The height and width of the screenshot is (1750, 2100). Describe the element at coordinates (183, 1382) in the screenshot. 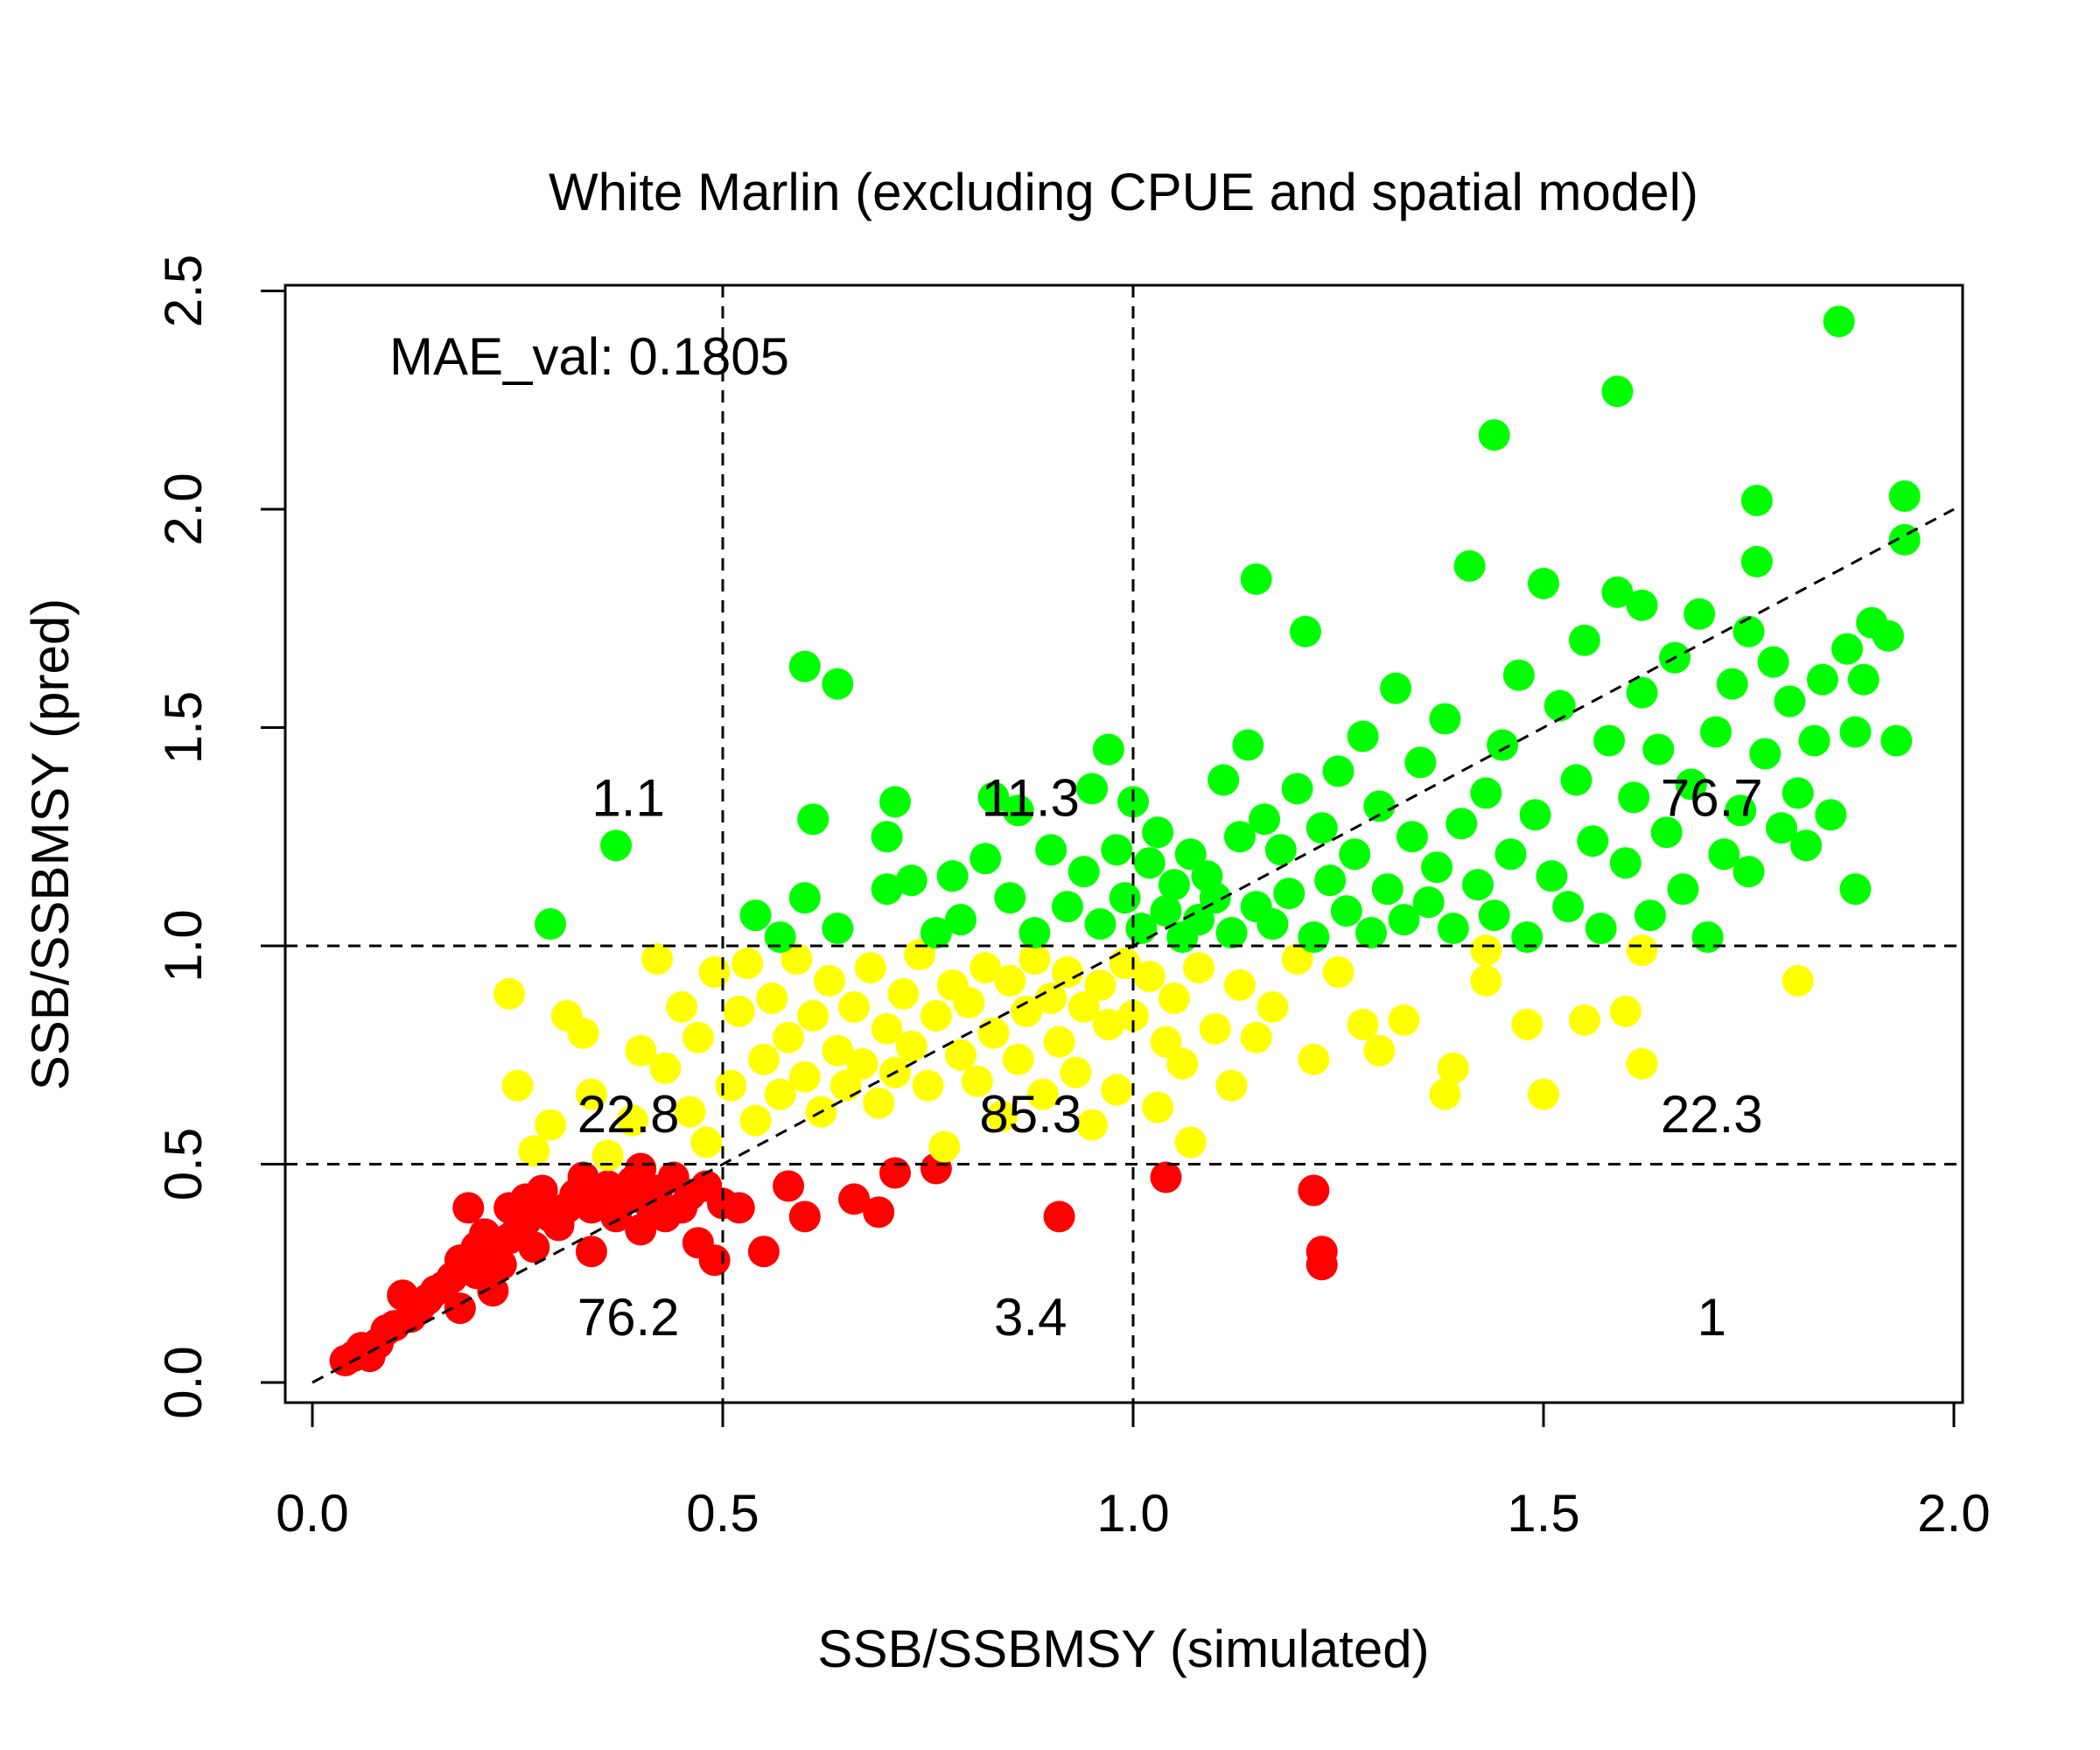

I see `y-tick-label: 0.0` at that location.